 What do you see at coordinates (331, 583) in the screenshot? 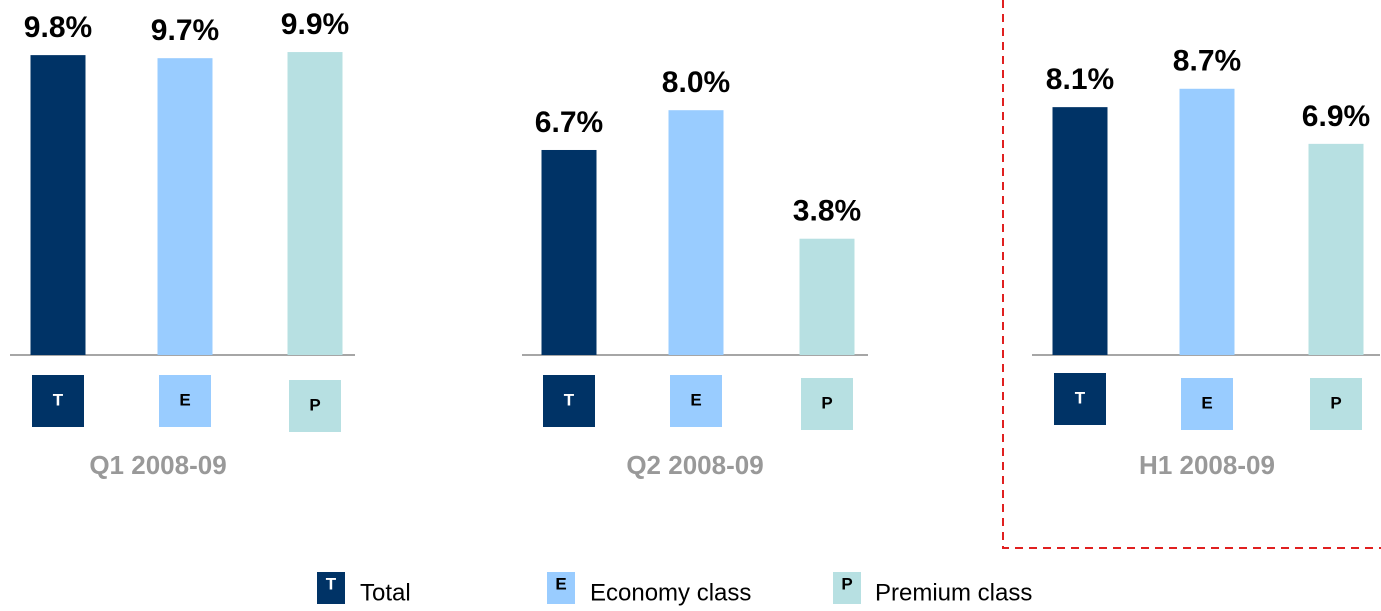
I see `legend-letter: T` at bounding box center [331, 583].